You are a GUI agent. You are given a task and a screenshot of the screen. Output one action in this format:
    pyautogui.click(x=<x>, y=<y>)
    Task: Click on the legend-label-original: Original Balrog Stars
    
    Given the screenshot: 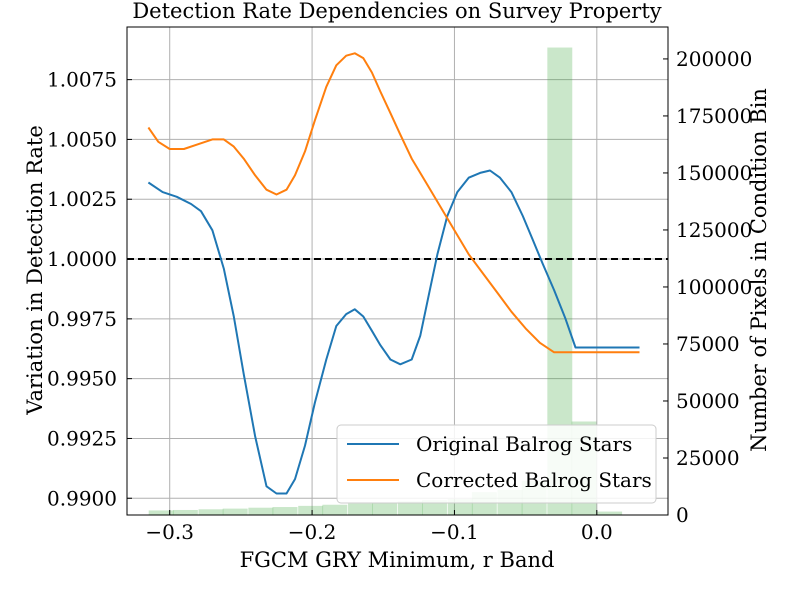 What is the action you would take?
    pyautogui.click(x=524, y=444)
    